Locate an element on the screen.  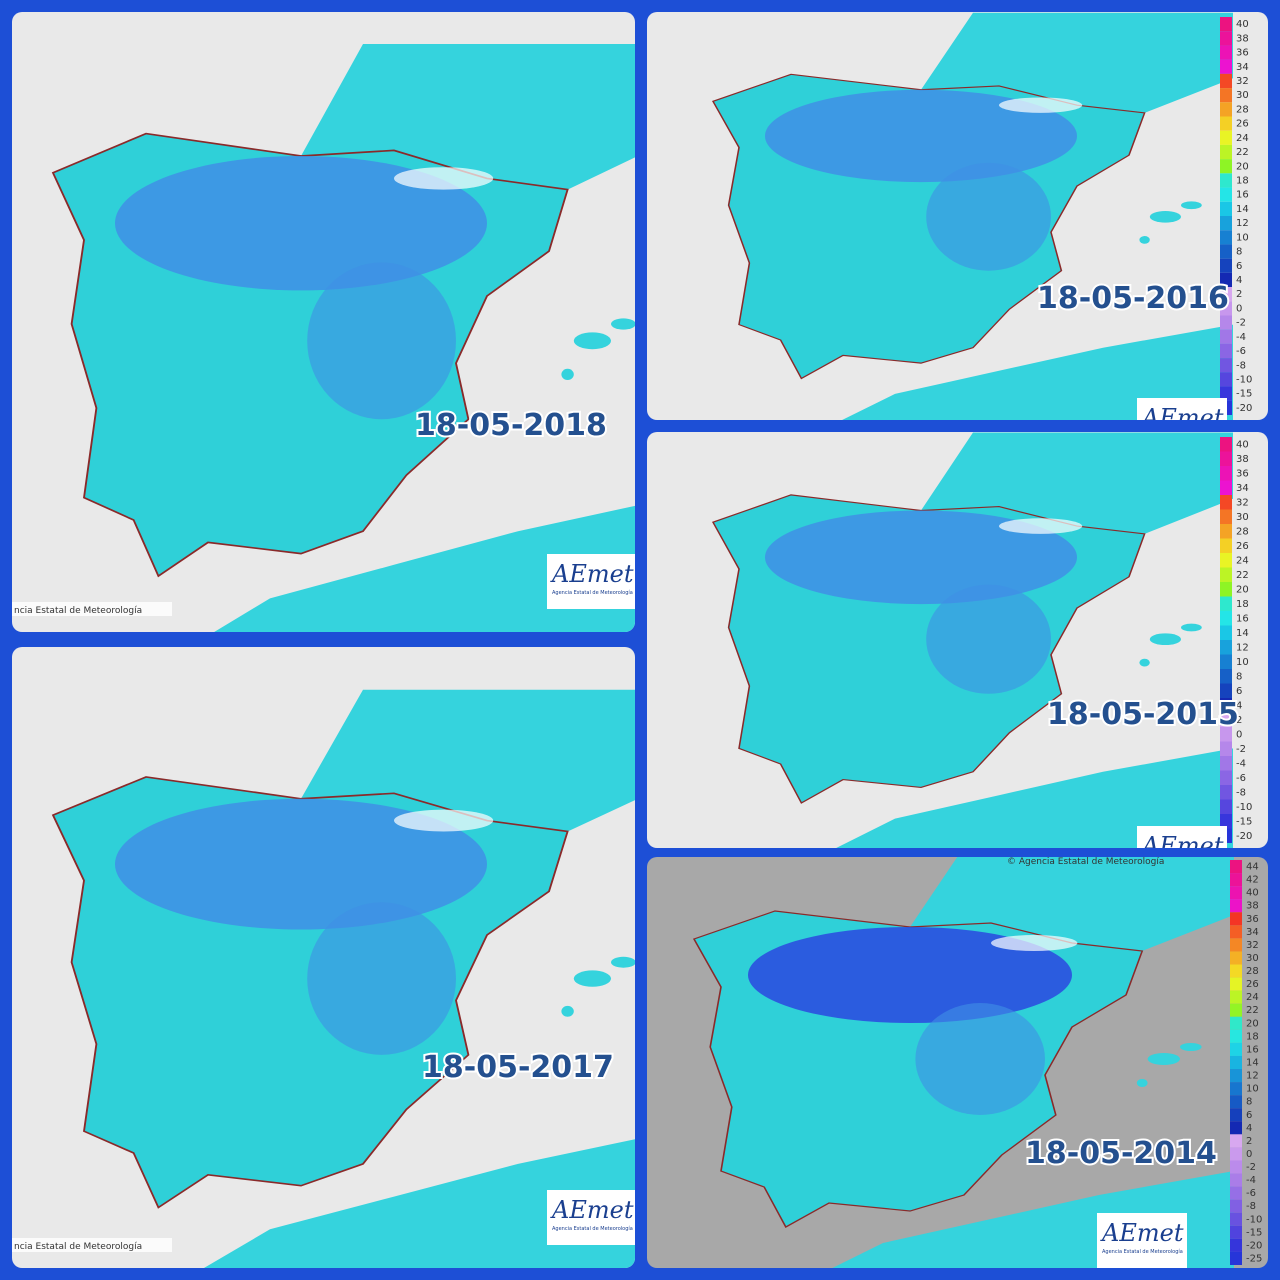
credit: © Agencia Estatal de Meteorología is located at coordinates (1085, 862).